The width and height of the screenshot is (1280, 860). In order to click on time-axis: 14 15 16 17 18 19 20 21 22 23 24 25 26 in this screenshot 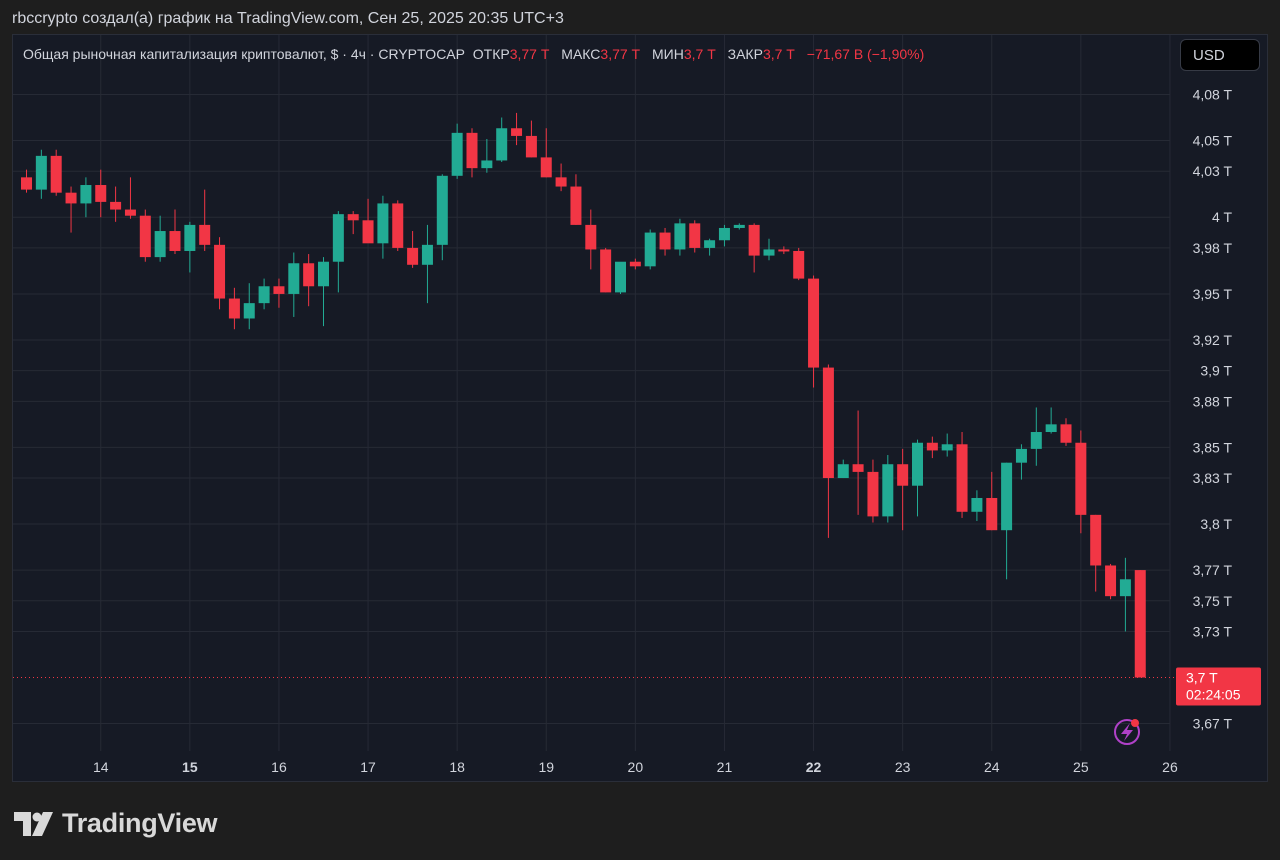, I will do `click(635, 767)`.